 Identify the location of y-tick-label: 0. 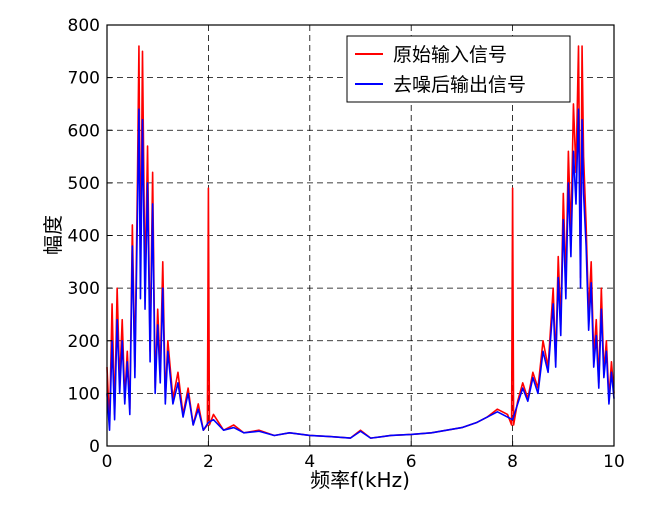
(94, 447).